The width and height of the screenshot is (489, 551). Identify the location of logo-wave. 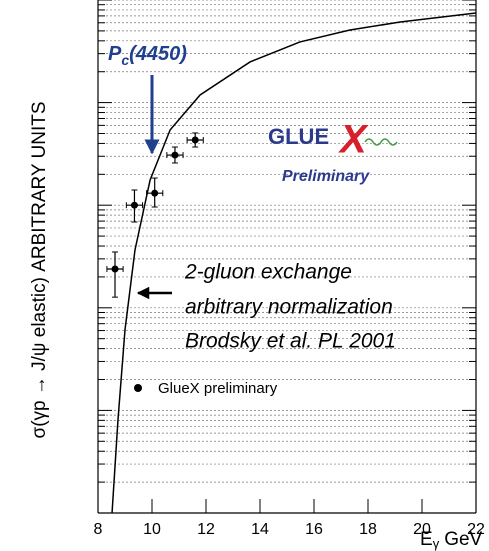
(381, 142).